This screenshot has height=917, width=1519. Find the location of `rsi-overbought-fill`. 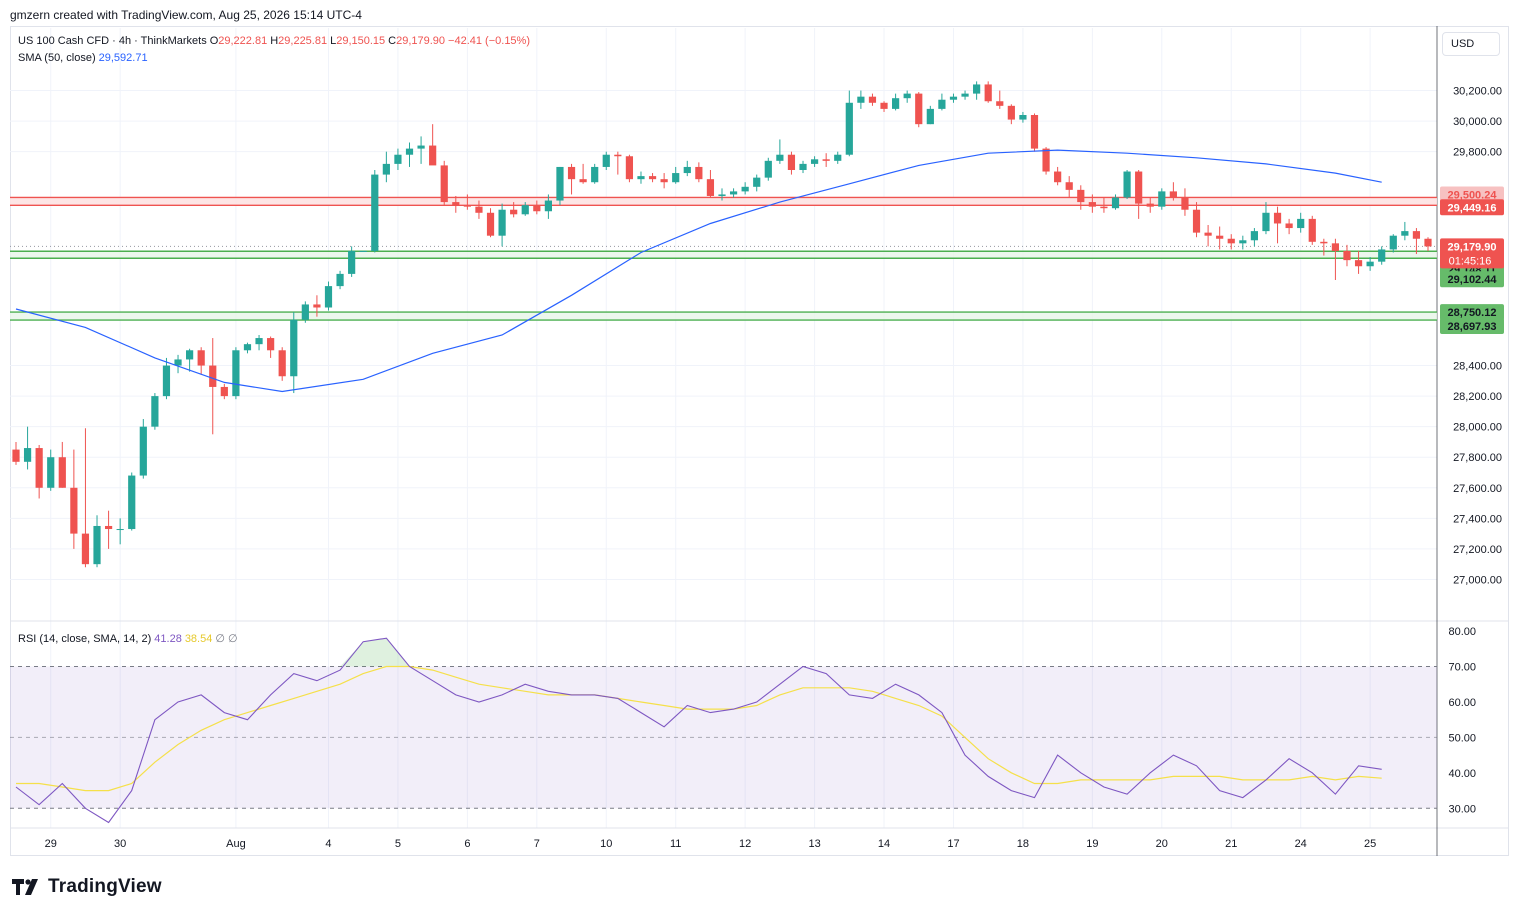

rsi-overbought-fill is located at coordinates (699, 652).